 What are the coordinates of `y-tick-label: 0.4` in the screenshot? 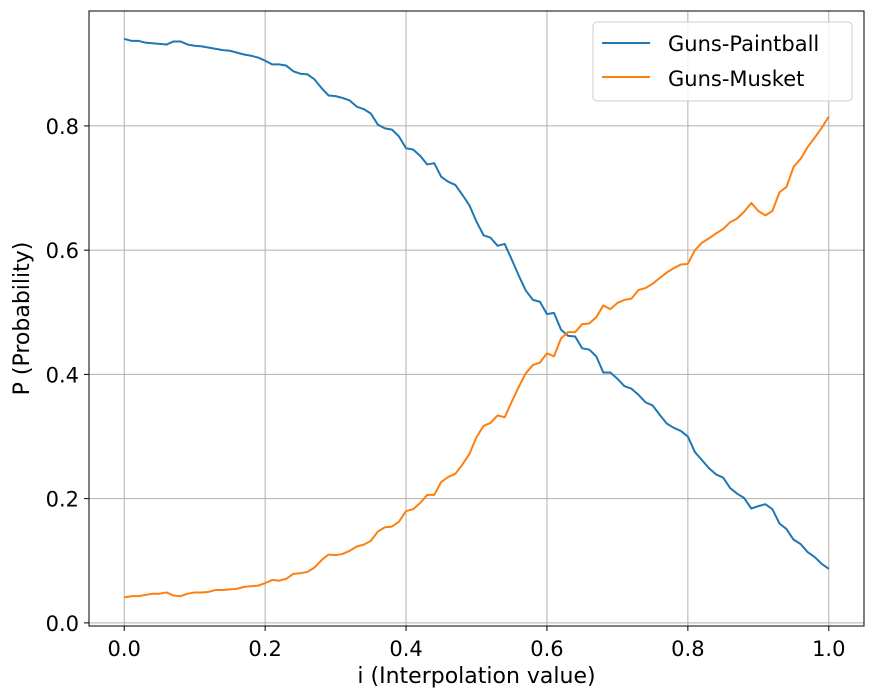 It's located at (62, 375).